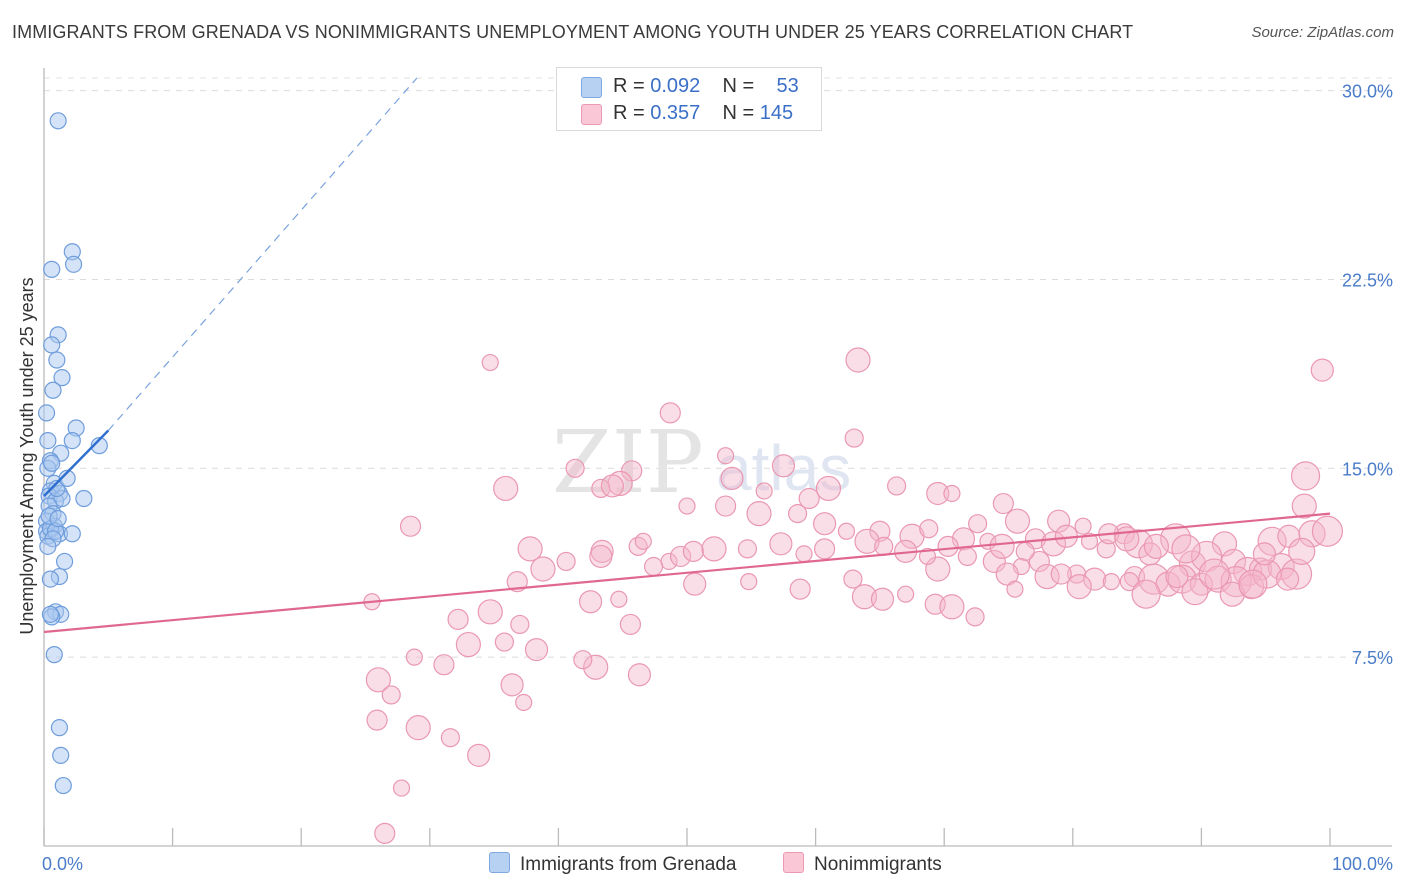 Image resolution: width=1406 pixels, height=892 pixels. Describe the element at coordinates (499, 862) in the screenshot. I see `bottom-legend-swatch-blue` at that location.